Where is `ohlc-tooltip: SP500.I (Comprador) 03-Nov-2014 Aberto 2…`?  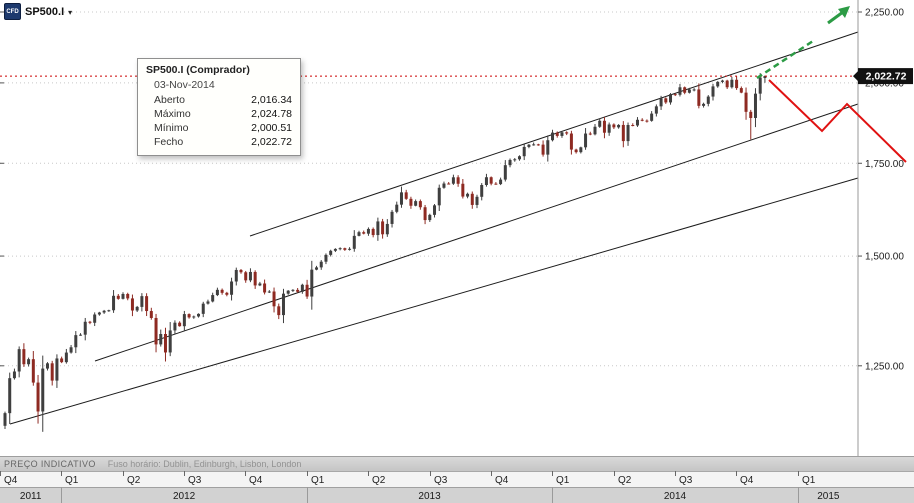 ohlc-tooltip: SP500.I (Comprador) 03-Nov-2014 Aberto 2… is located at coordinates (219, 107).